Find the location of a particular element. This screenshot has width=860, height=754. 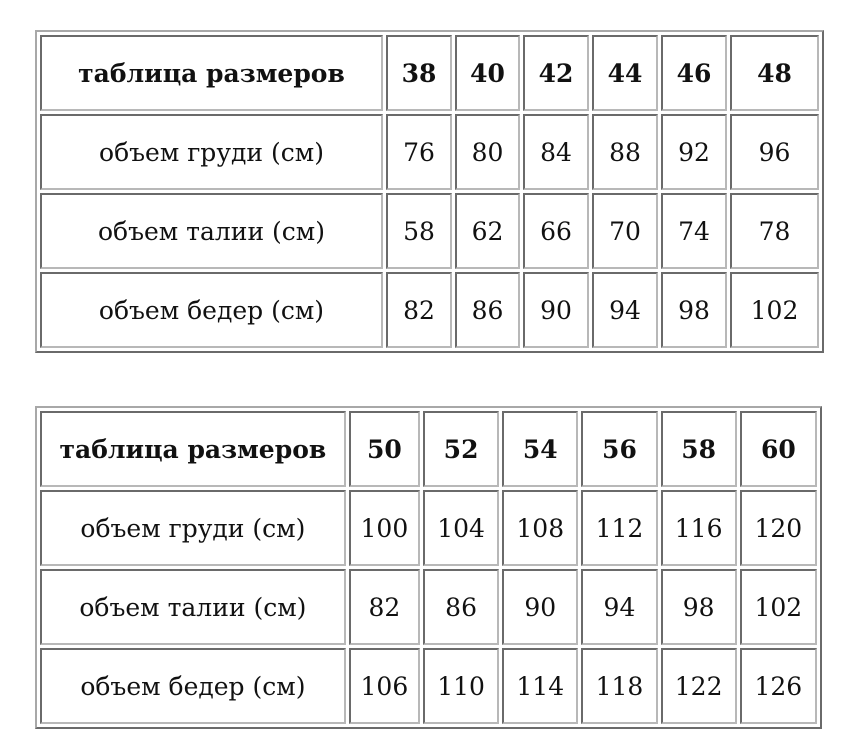

table-header-row: таблица размеров 50 52 54 56 58 60 is located at coordinates (428, 449).